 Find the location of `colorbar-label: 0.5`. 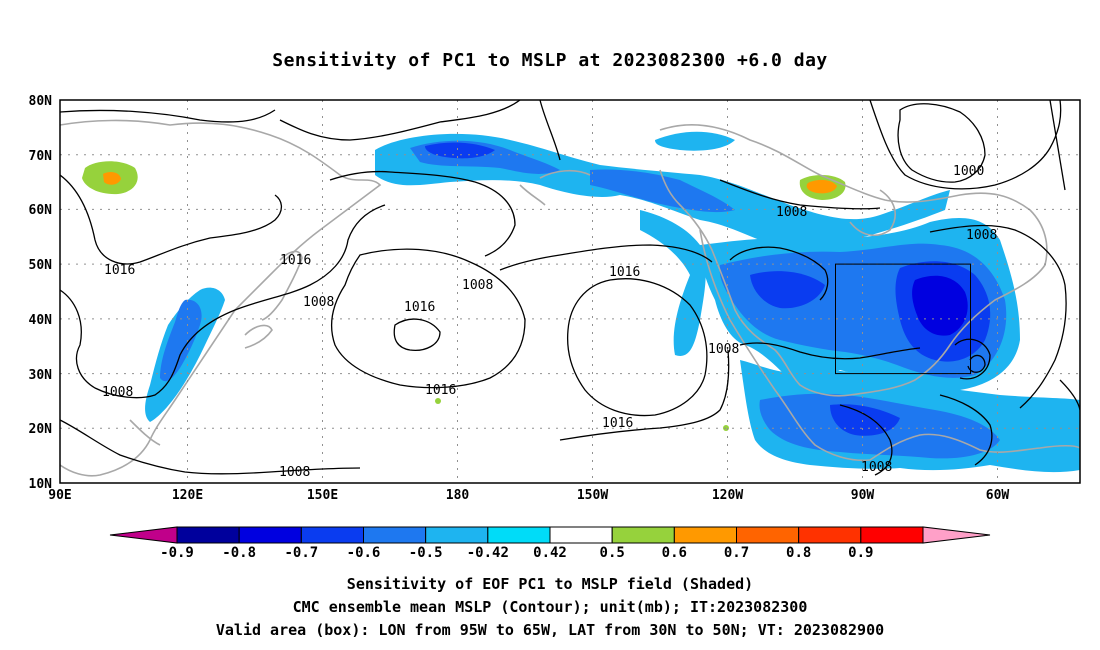

colorbar-label: 0.5 is located at coordinates (612, 553).